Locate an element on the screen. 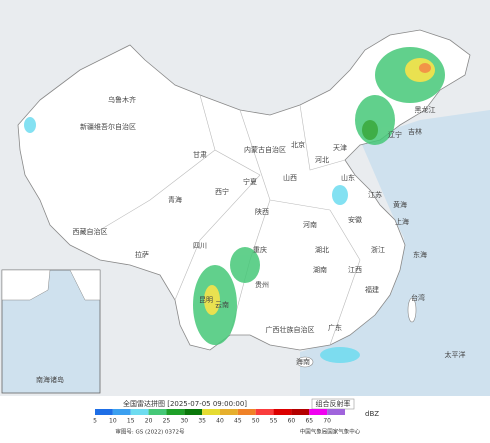 Image resolution: width=490 pixels, height=443 pixels. legend-value: 5 is located at coordinates (95, 421).